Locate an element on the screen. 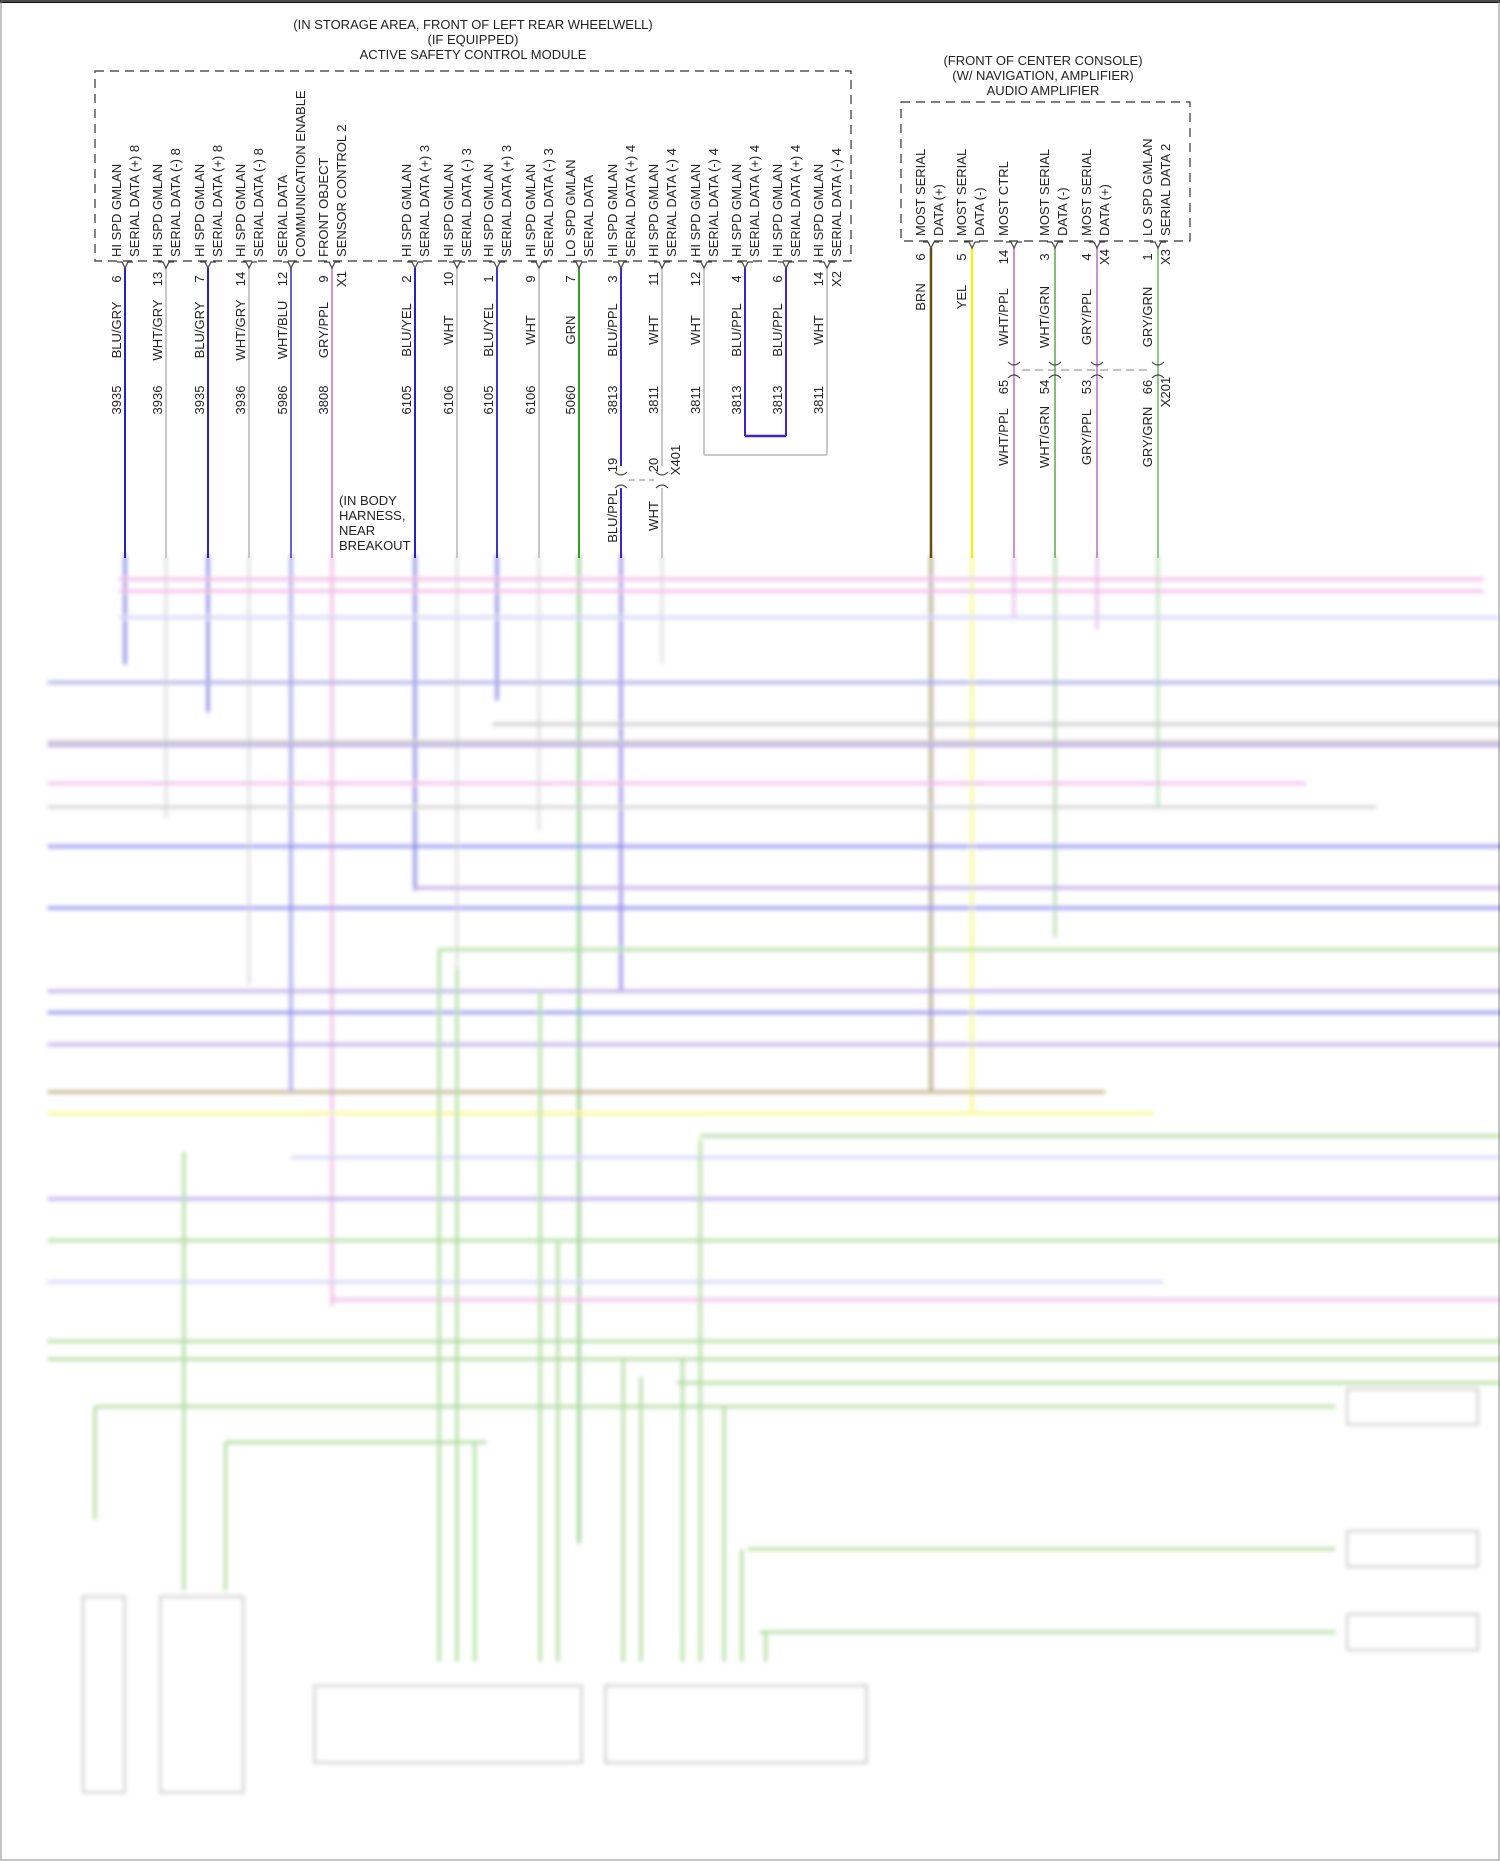  wire-color-label: GRN is located at coordinates (570, 330).